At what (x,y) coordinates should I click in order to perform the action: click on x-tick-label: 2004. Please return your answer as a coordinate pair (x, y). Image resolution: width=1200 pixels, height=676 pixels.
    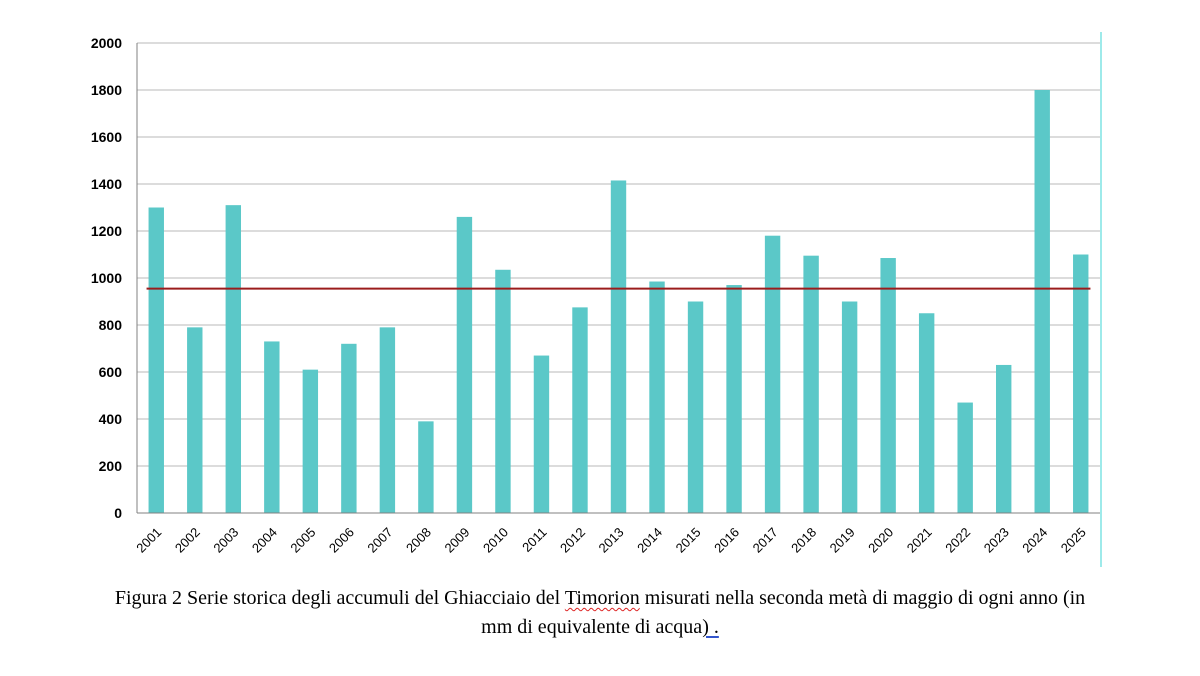
    Looking at the image, I should click on (264, 540).